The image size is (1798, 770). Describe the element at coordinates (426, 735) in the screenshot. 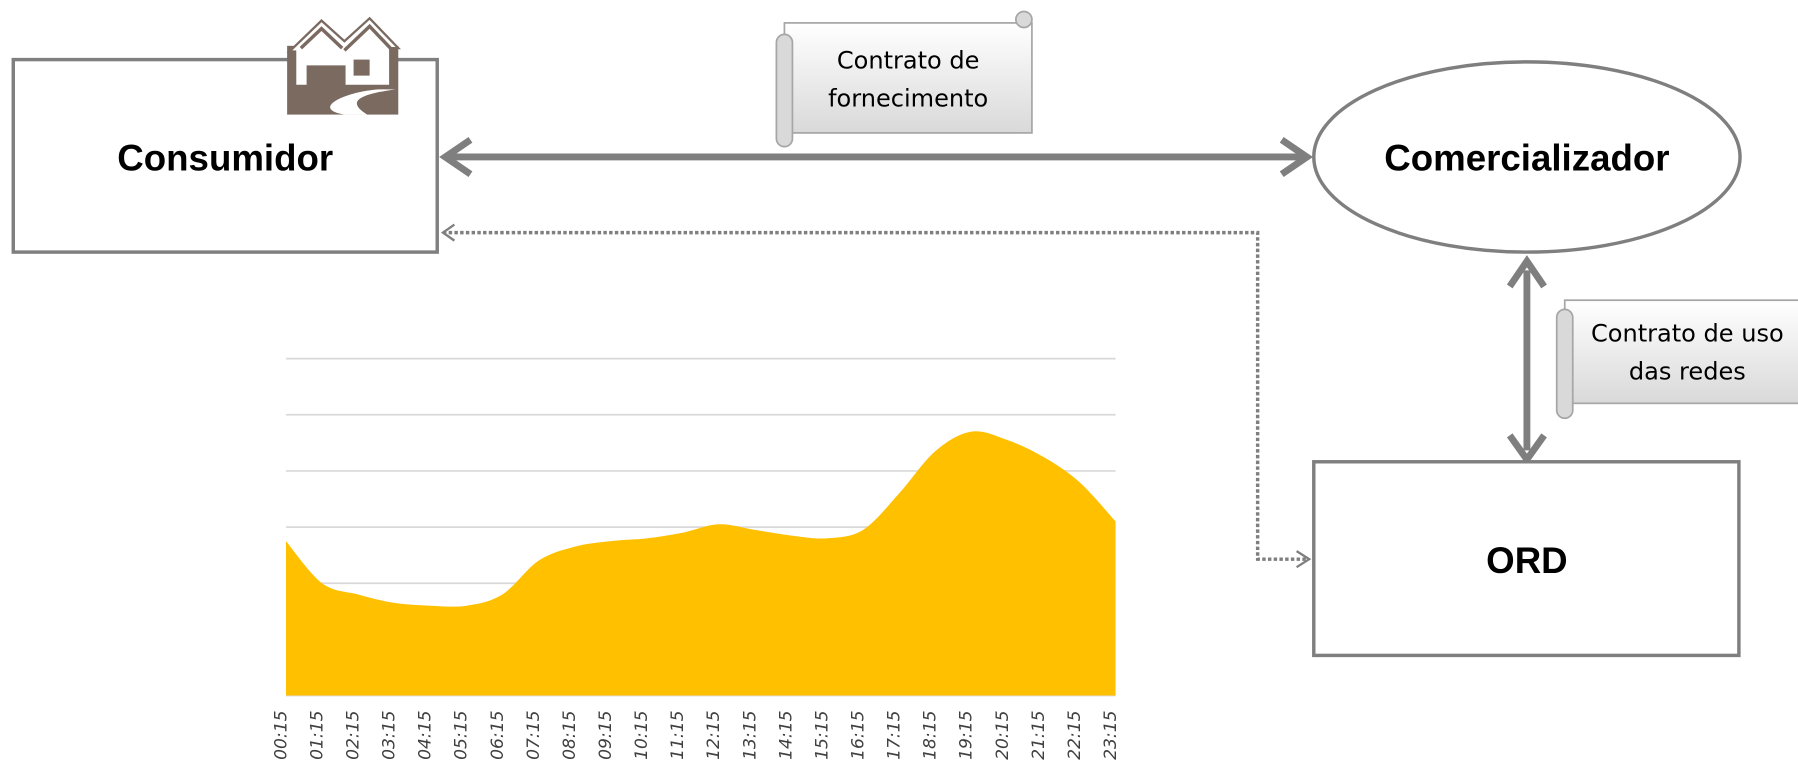

I see `x-tick-label: 04:15` at that location.